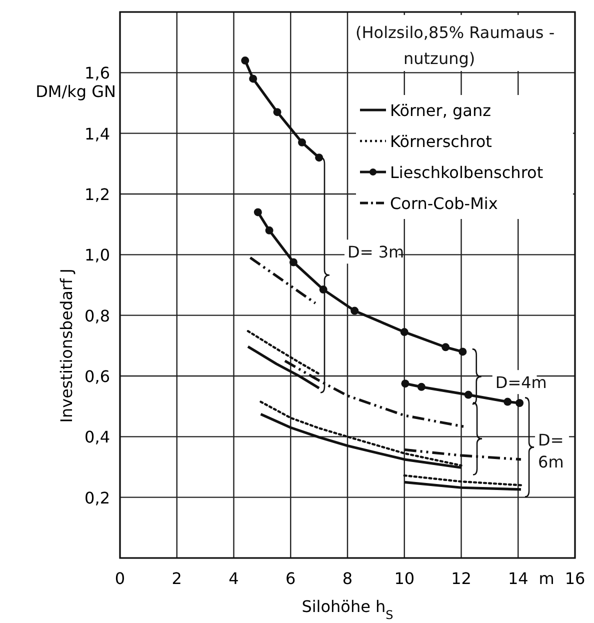  I want to click on y-tick-label: 0,2, so click(97, 498).